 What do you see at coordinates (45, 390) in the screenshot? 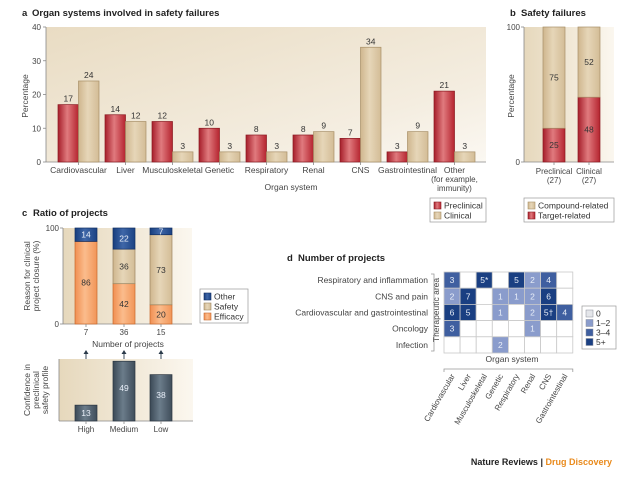
I see `panel-c-lower-ylabel-line: safety profile` at bounding box center [45, 390].